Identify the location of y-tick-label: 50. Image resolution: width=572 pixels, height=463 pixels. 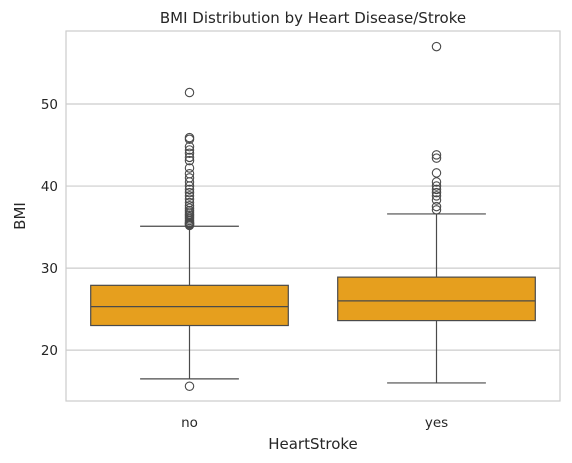
(49, 105).